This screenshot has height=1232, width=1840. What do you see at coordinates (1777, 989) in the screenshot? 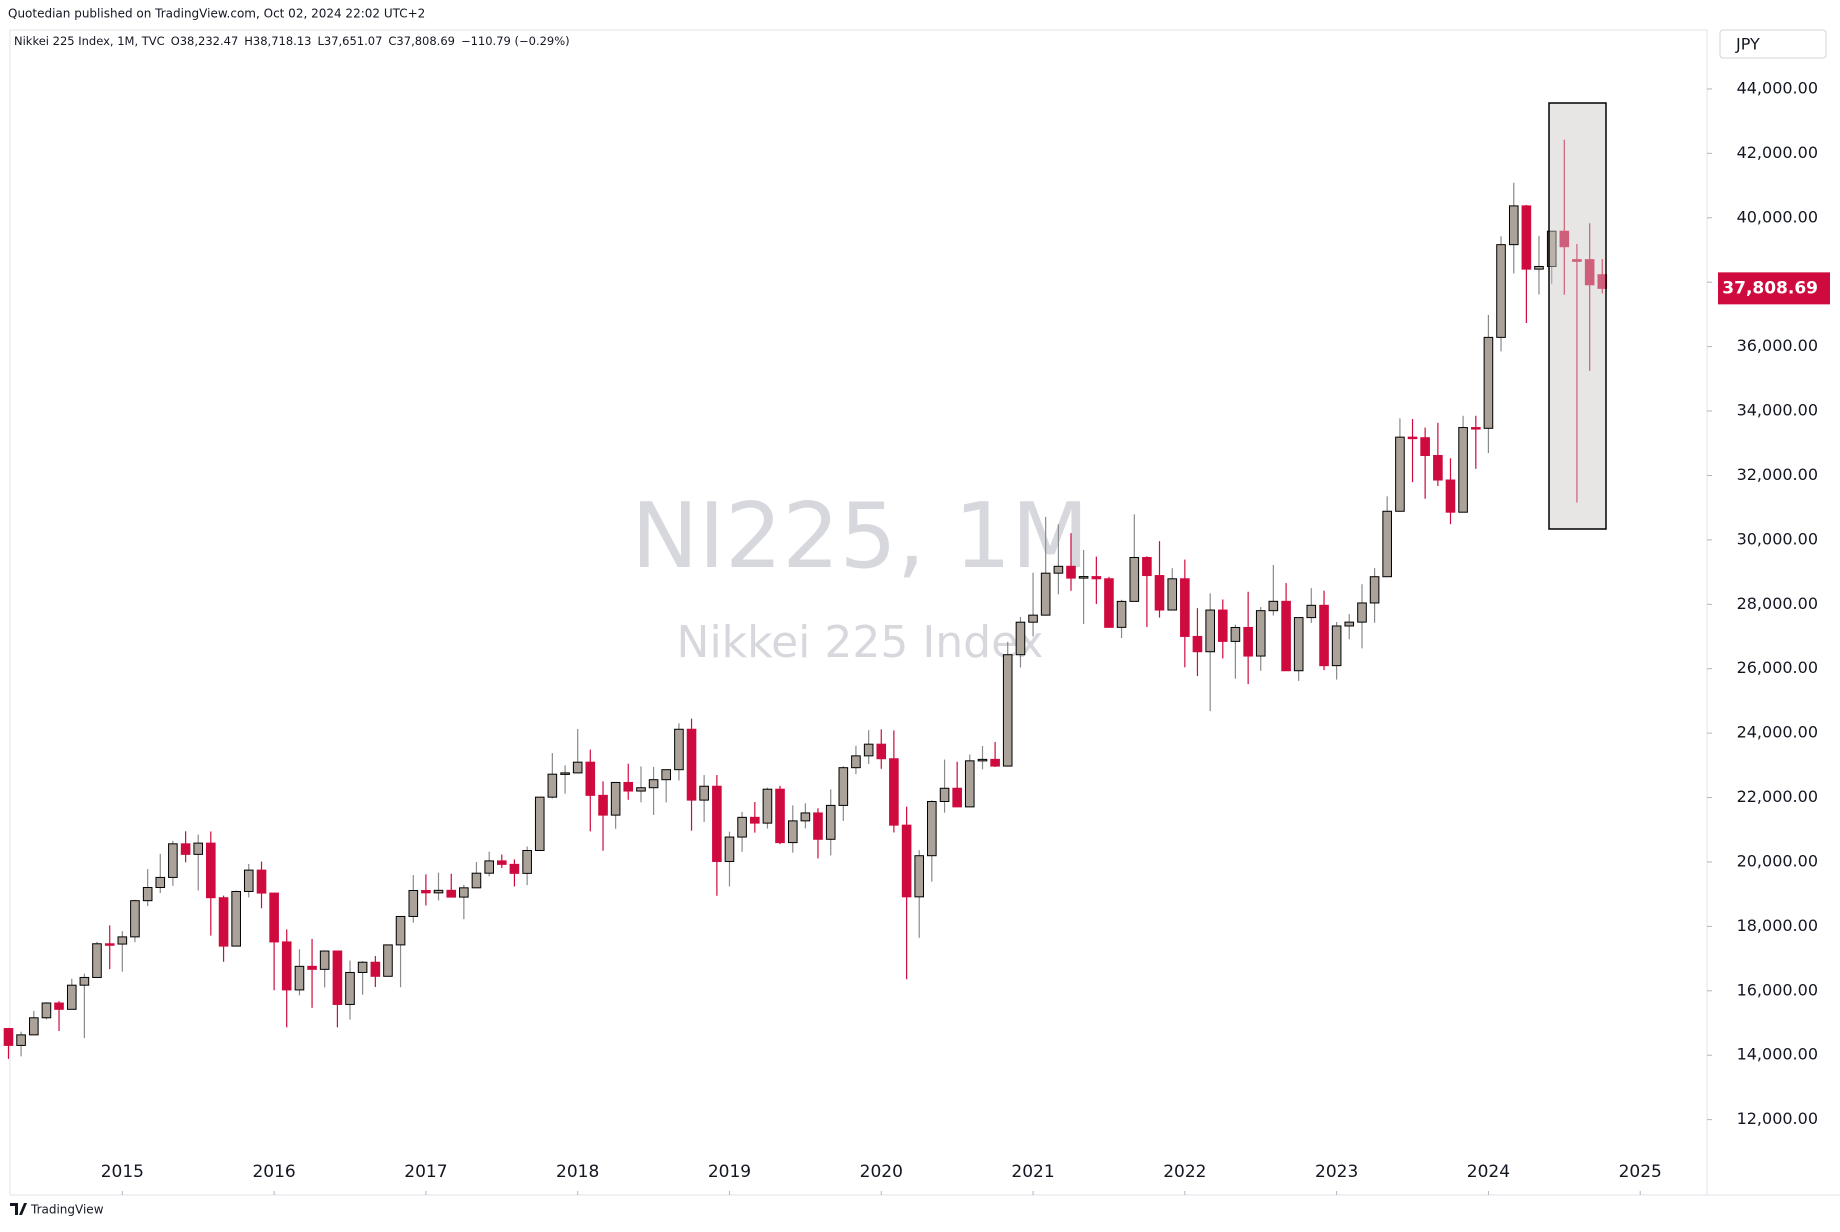
I see `y-tick-label: 16,000.00` at bounding box center [1777, 989].